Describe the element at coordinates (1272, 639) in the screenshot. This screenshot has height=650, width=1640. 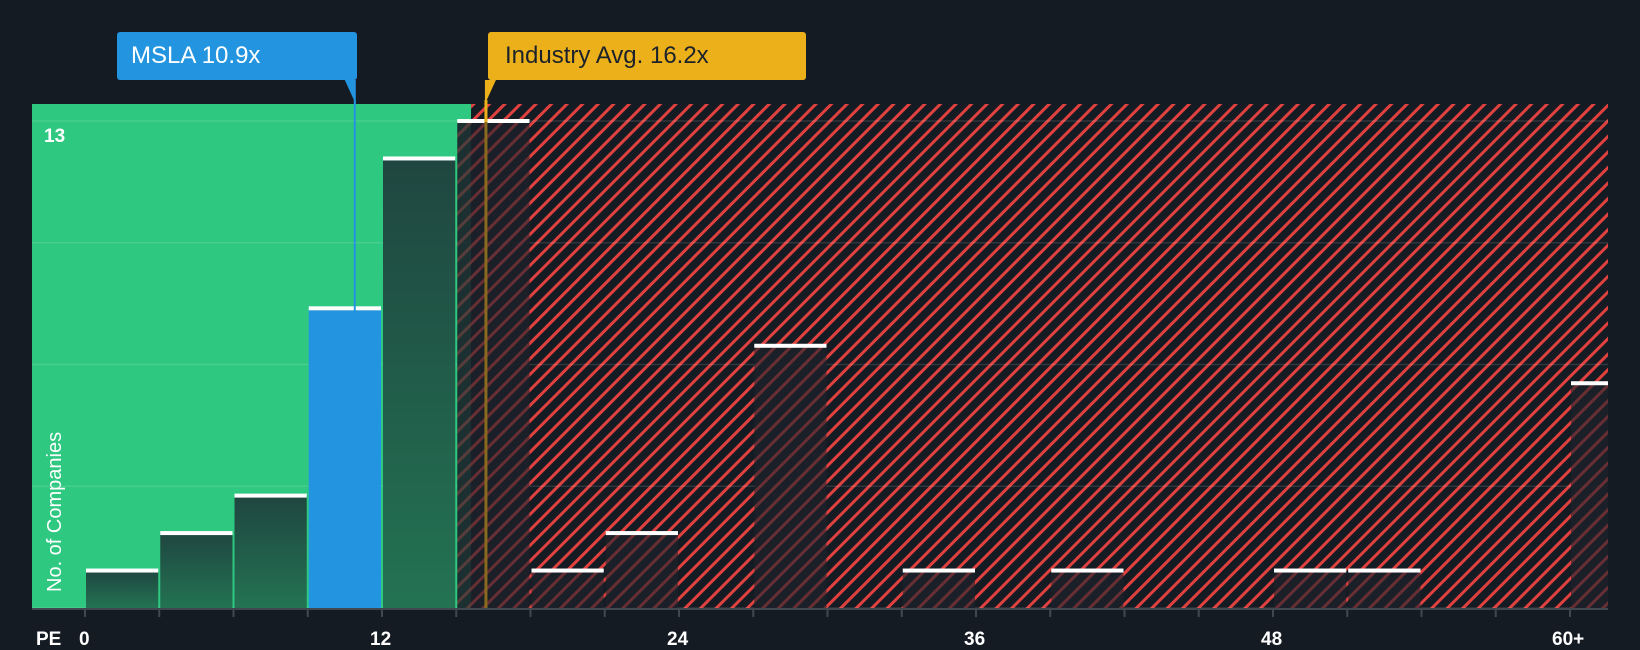
I see `x-tick-label: 48` at that location.